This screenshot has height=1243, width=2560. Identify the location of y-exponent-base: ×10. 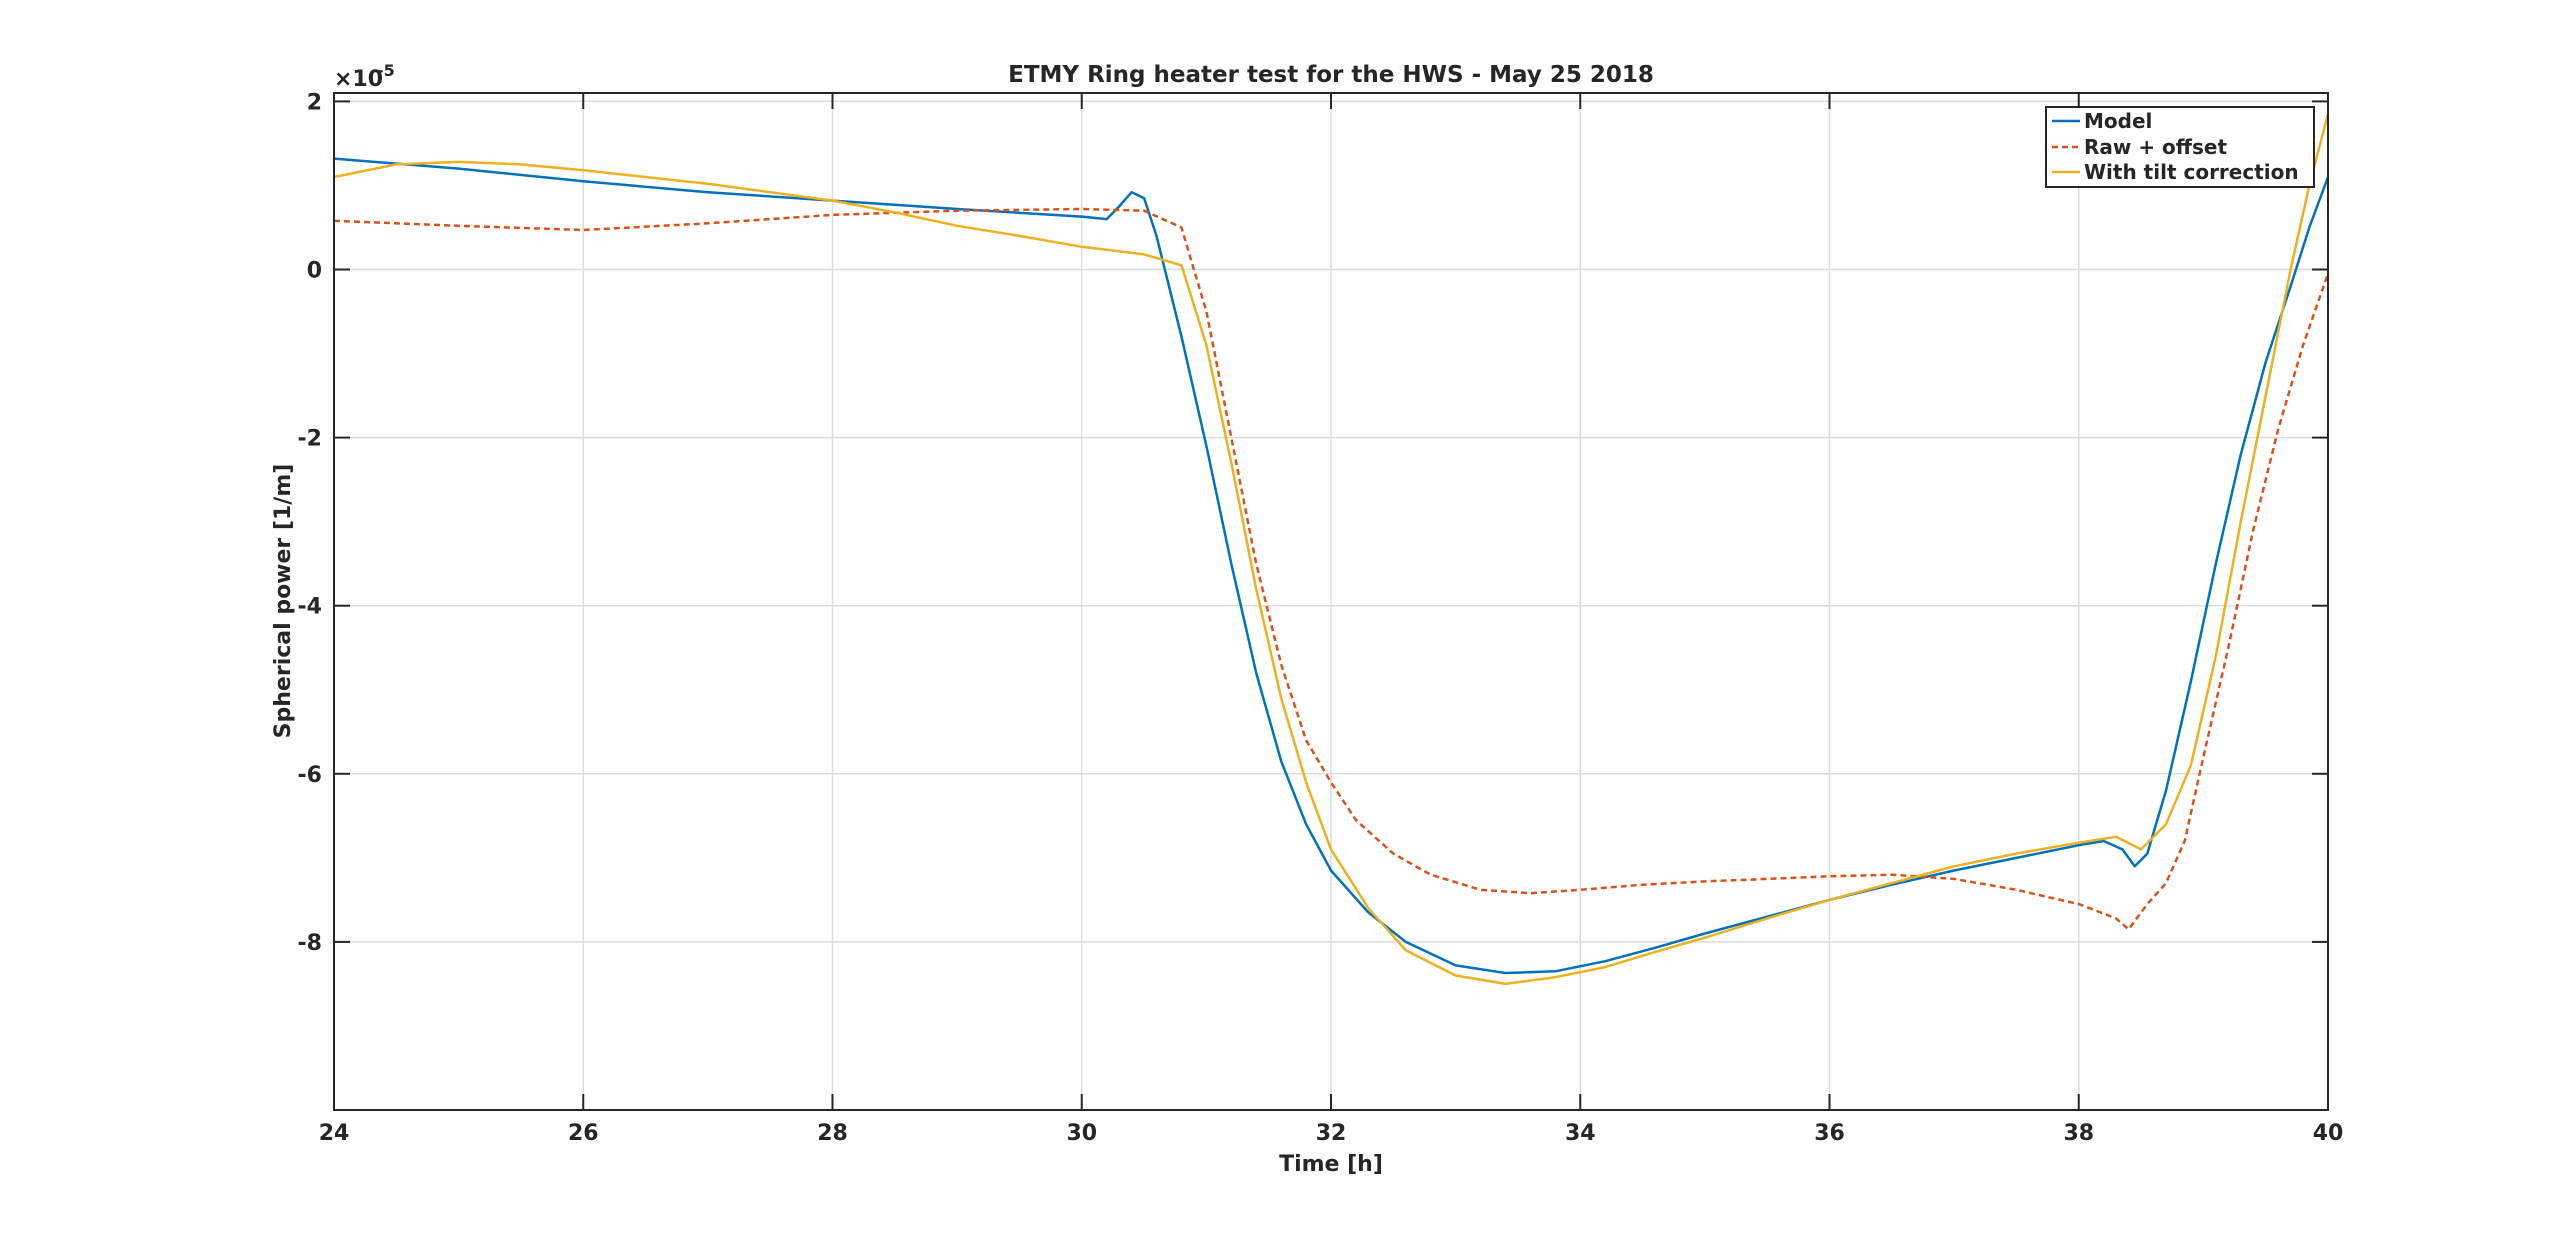
(358, 79).